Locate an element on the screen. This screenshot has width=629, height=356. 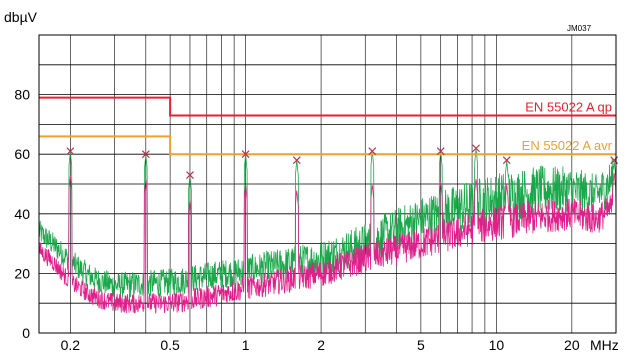
x-tick-label: 0.5 is located at coordinates (170, 345).